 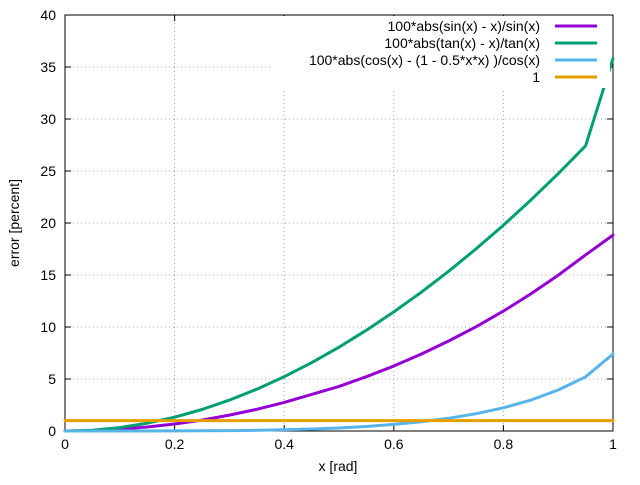 What do you see at coordinates (613, 444) in the screenshot?
I see `x-tick-label: 1` at bounding box center [613, 444].